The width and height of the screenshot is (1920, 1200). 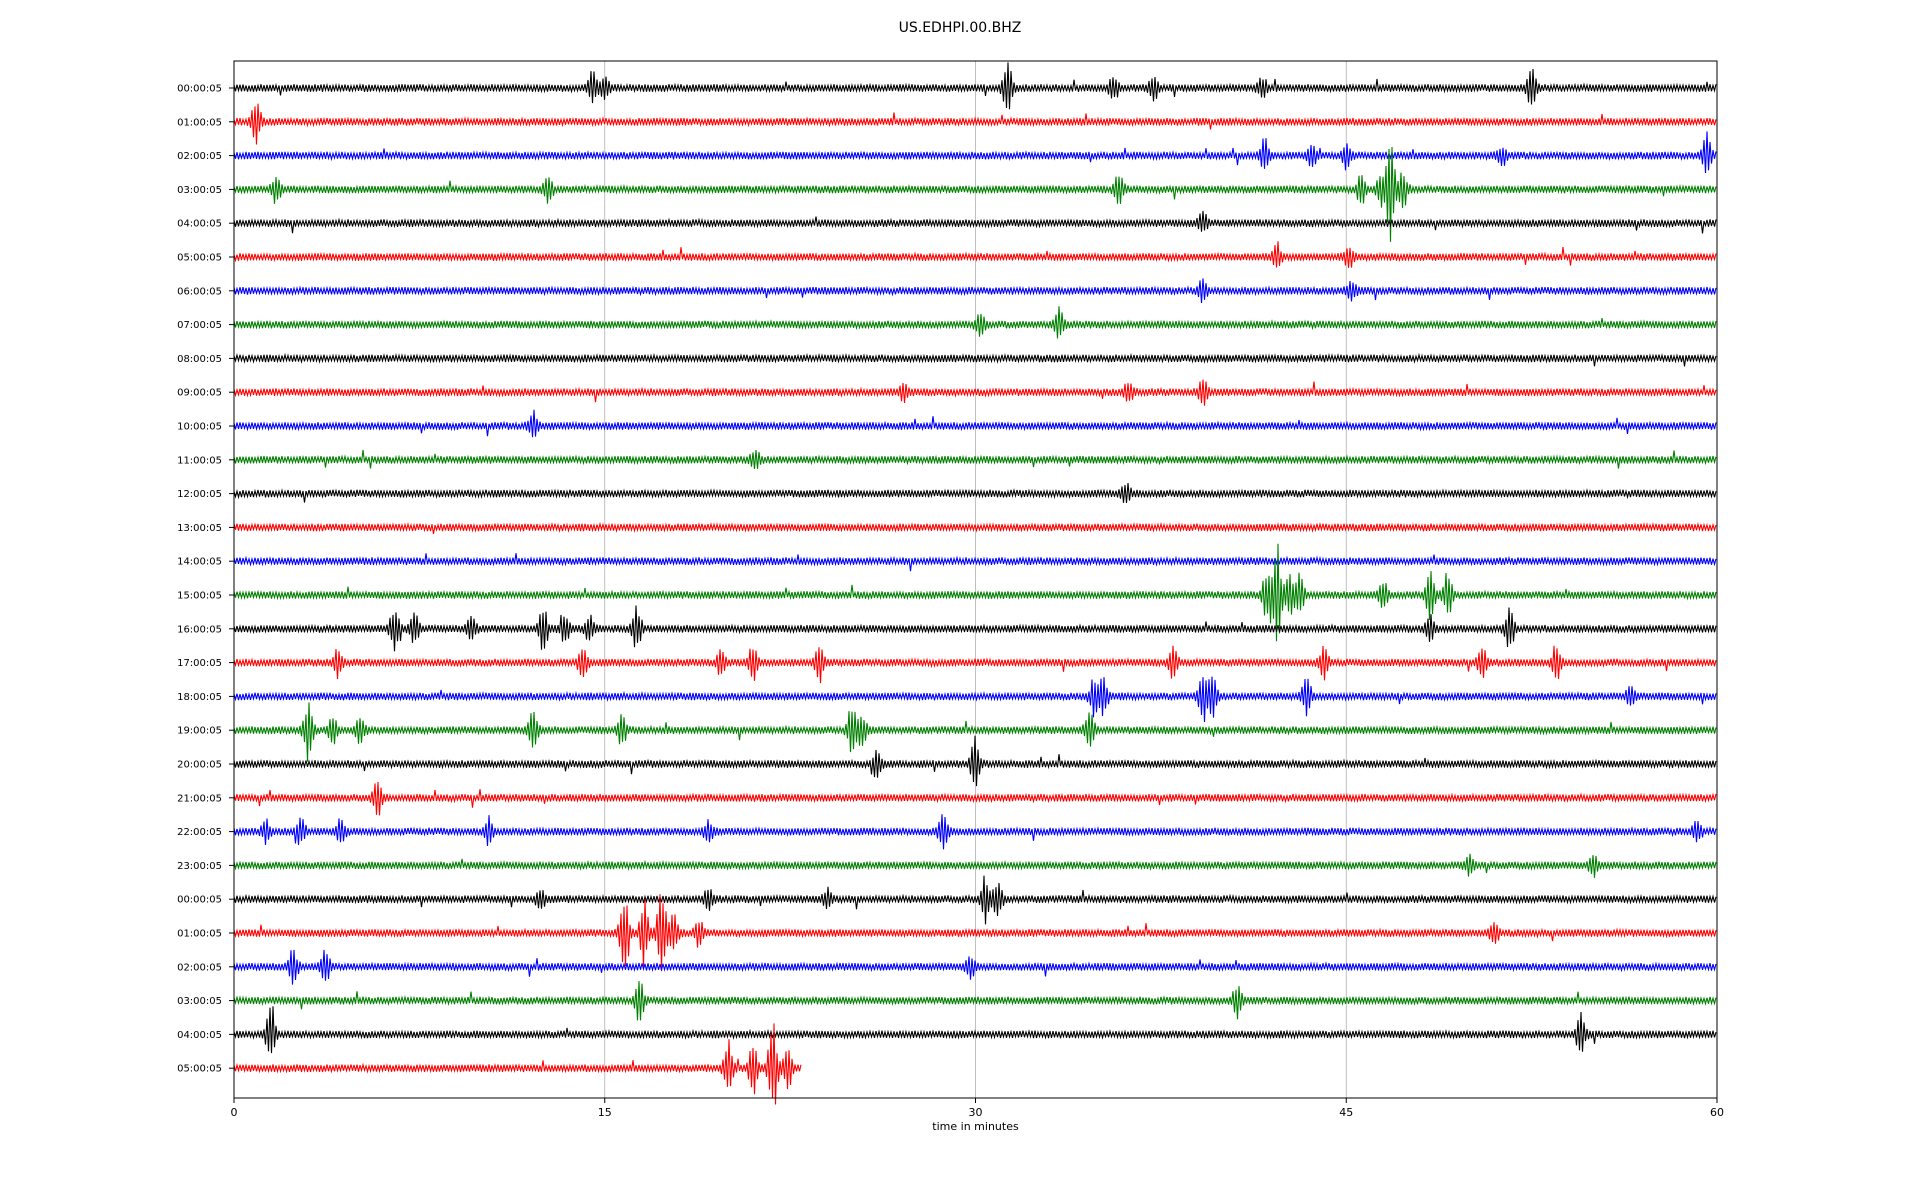 What do you see at coordinates (199, 832) in the screenshot?
I see `y-tick-label: 22:00:05` at bounding box center [199, 832].